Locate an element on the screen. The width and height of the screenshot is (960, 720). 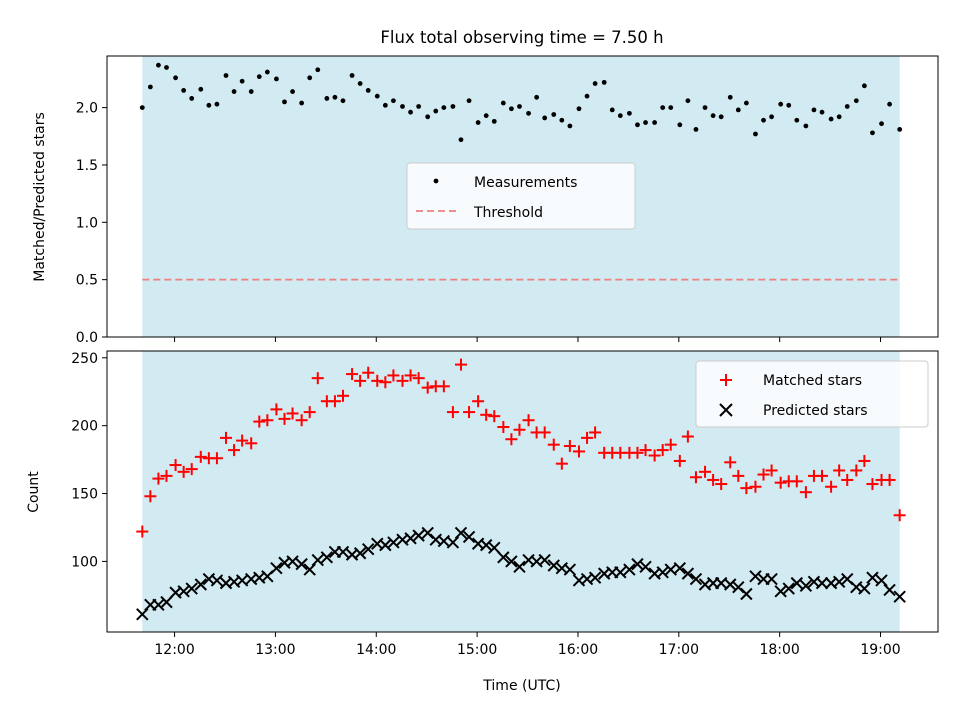
x-tick-label: 16:00 is located at coordinates (578, 650).